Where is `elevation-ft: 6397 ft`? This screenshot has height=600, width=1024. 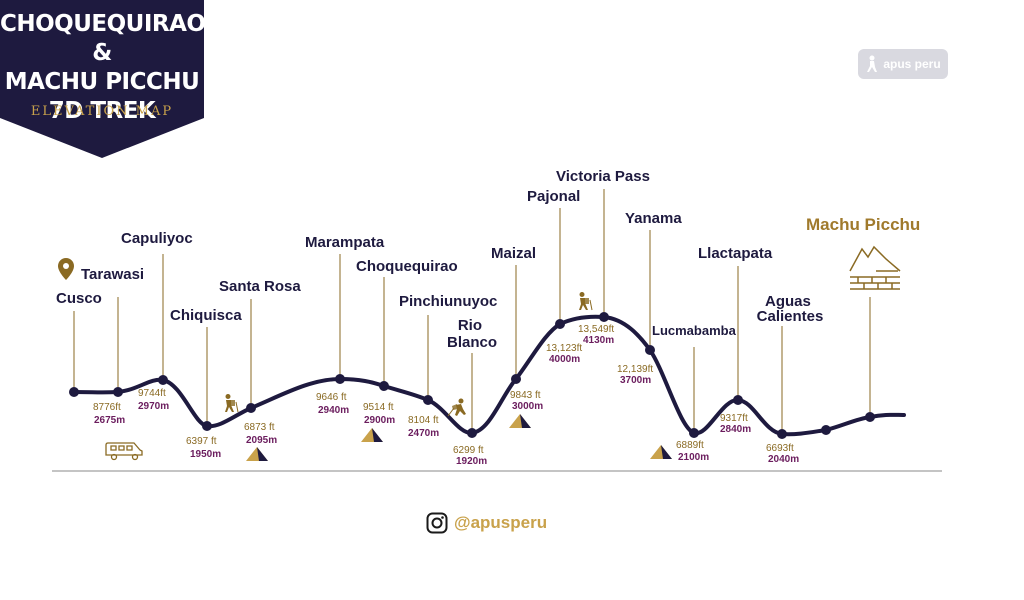
elevation-ft: 6397 ft is located at coordinates (201, 441).